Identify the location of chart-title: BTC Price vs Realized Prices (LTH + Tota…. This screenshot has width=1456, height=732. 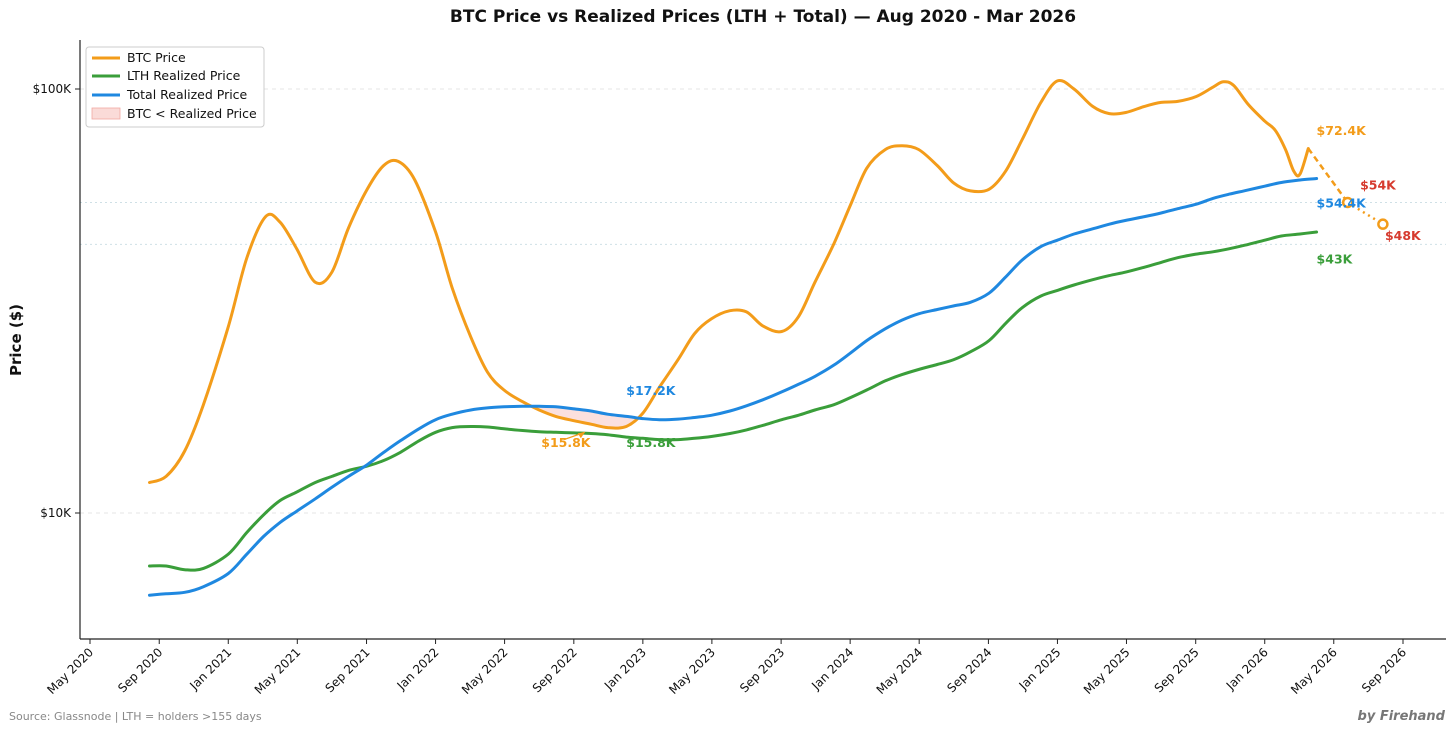
(763, 17).